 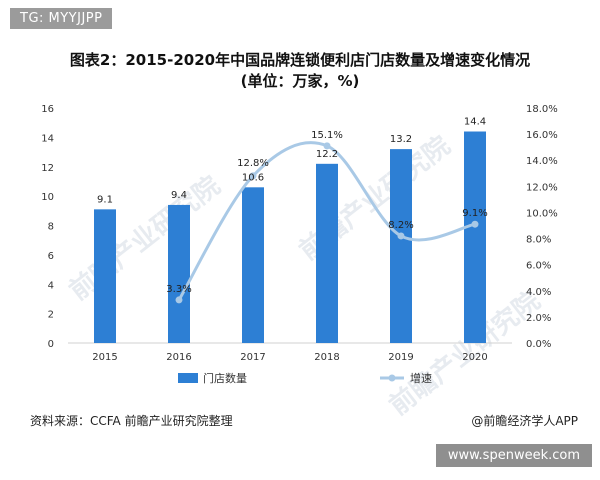 I want to click on growth-point-2017, so click(x=253, y=176).